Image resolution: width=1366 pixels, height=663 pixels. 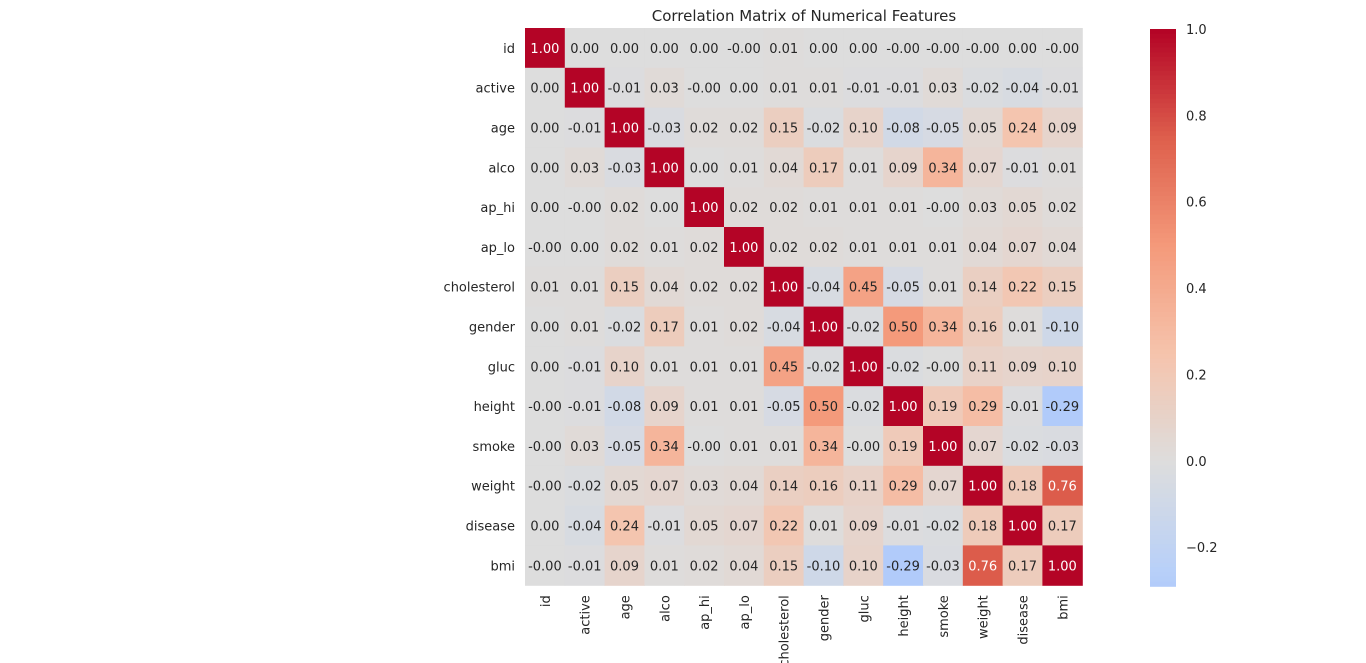 I want to click on heatmap-cell-ap_lo-ap_lo, so click(x=744, y=247).